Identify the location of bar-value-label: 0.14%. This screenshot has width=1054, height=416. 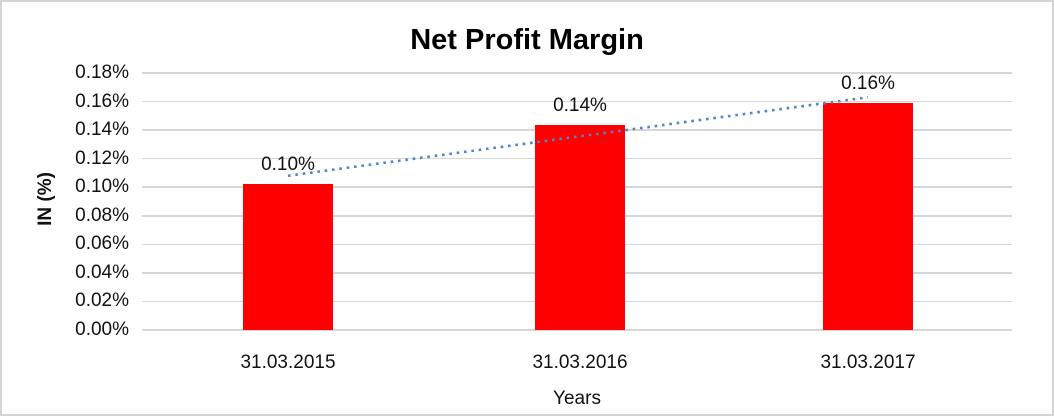
(580, 105).